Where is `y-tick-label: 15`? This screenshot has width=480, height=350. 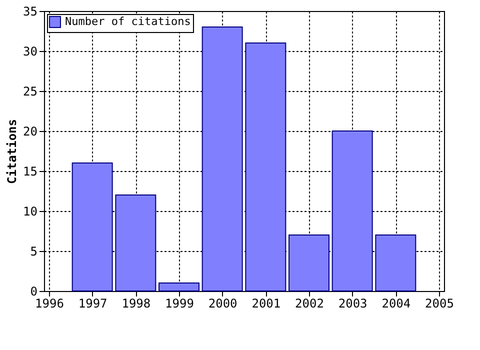
y-tick-label: 15 is located at coordinates (30, 171).